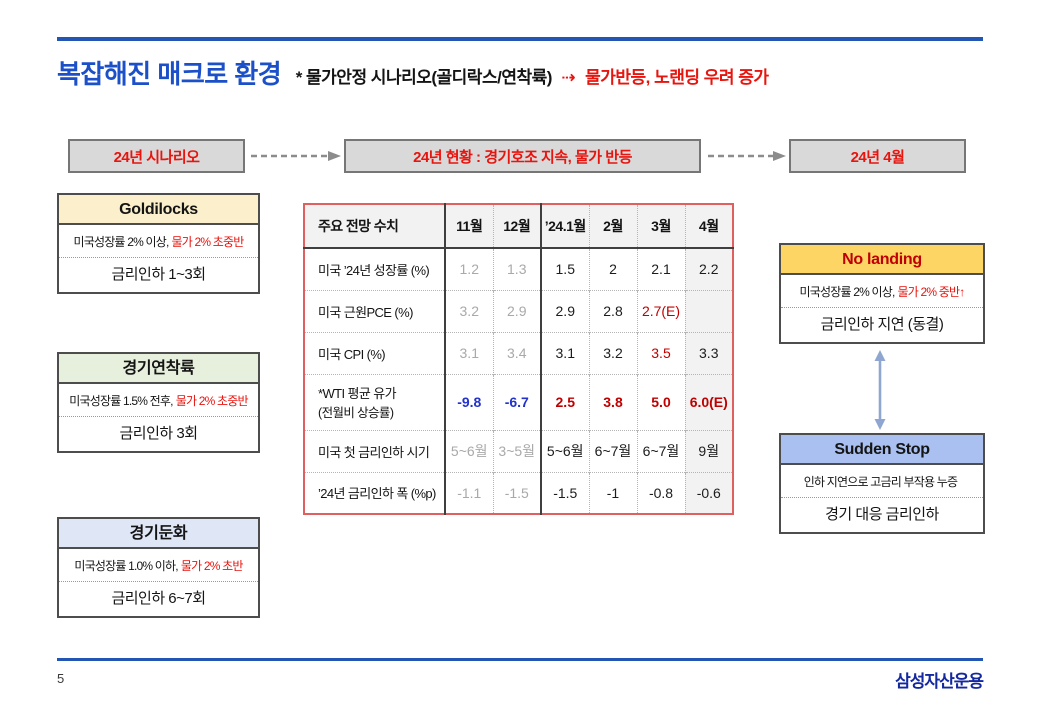 The image size is (1040, 720). I want to click on table-cell: 5.0, so click(660, 401).